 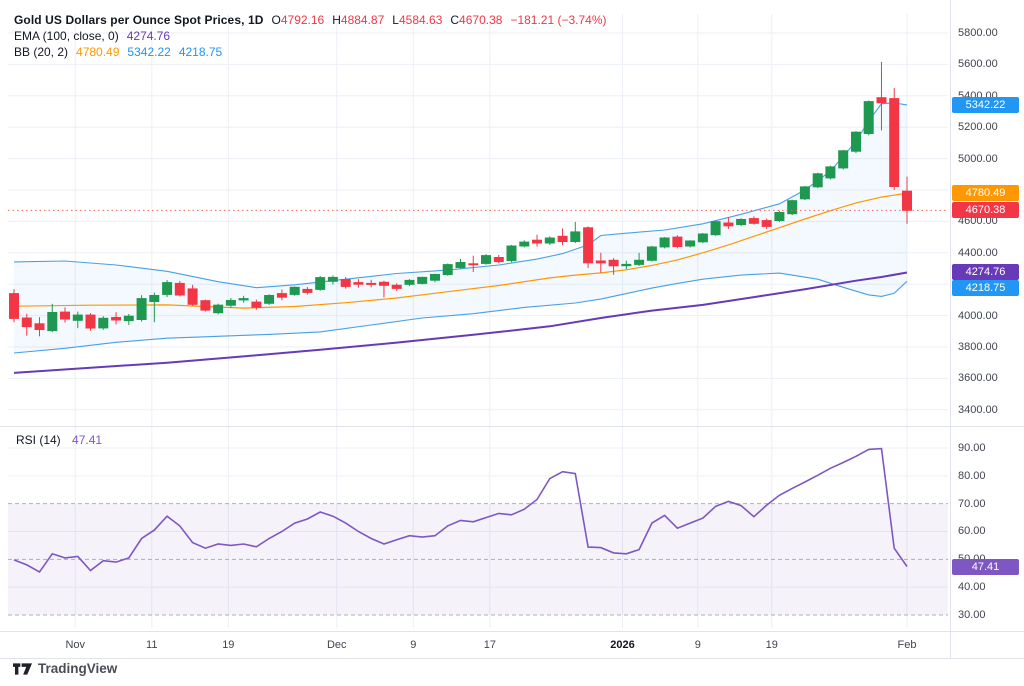 I want to click on rsi-label: RSI (14), so click(x=38, y=440).